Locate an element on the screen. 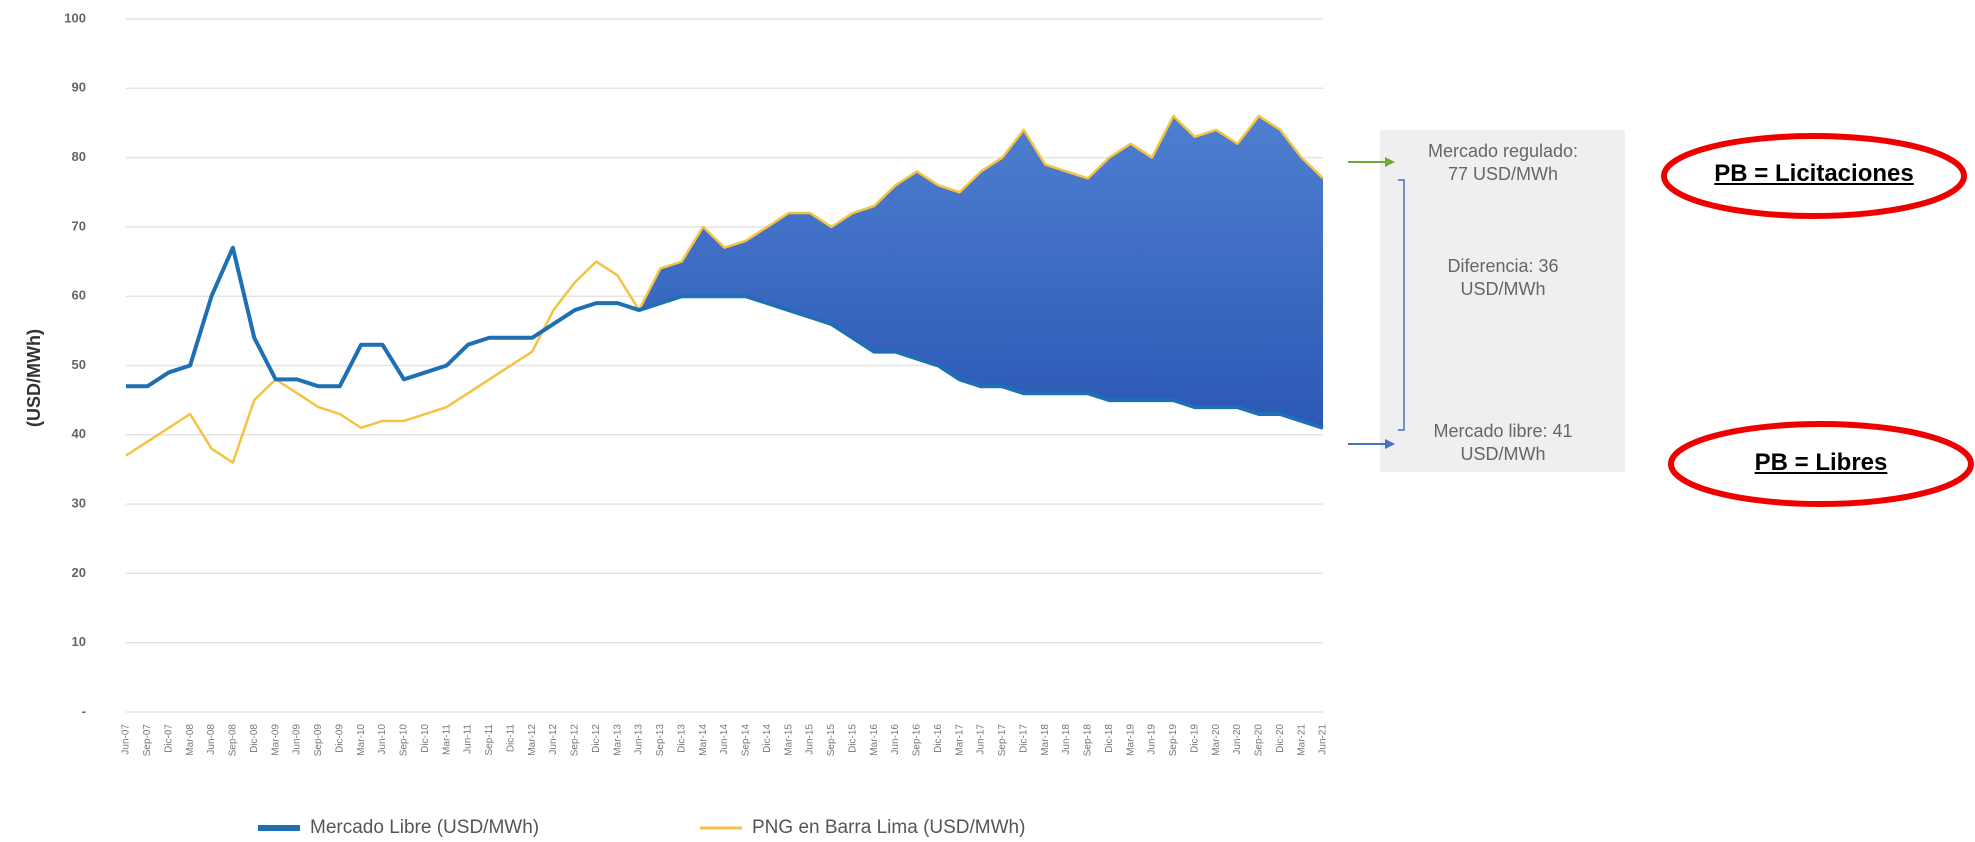 This screenshot has width=1975, height=842. x-tick-label: Jun-12 is located at coordinates (553, 739).